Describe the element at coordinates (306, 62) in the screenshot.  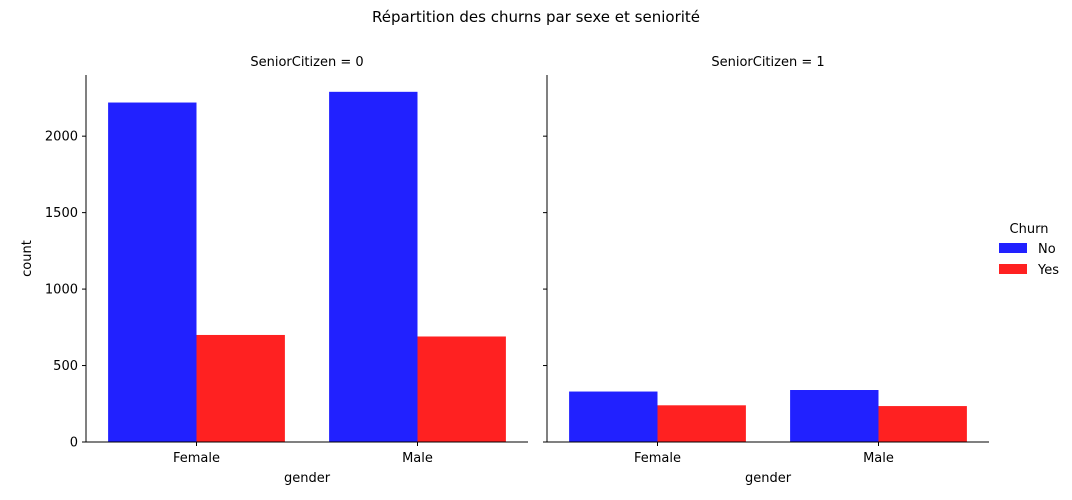
I see `panel-title: SeniorCitizen = 0` at that location.